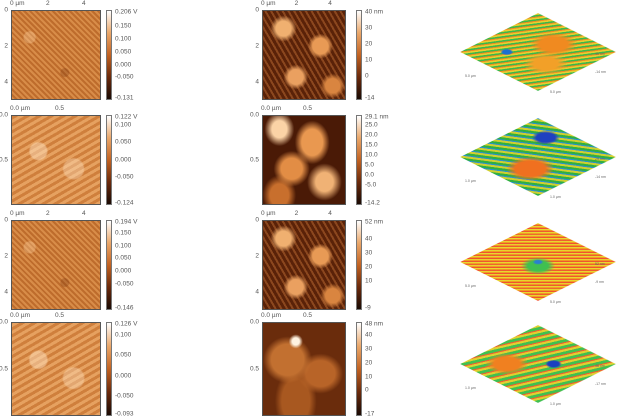 The width and height of the screenshot is (625, 418). I want to click on 3d-surface-panel: 29 nm -14 nm 1.0 µm 1.0 µm, so click(537, 157).